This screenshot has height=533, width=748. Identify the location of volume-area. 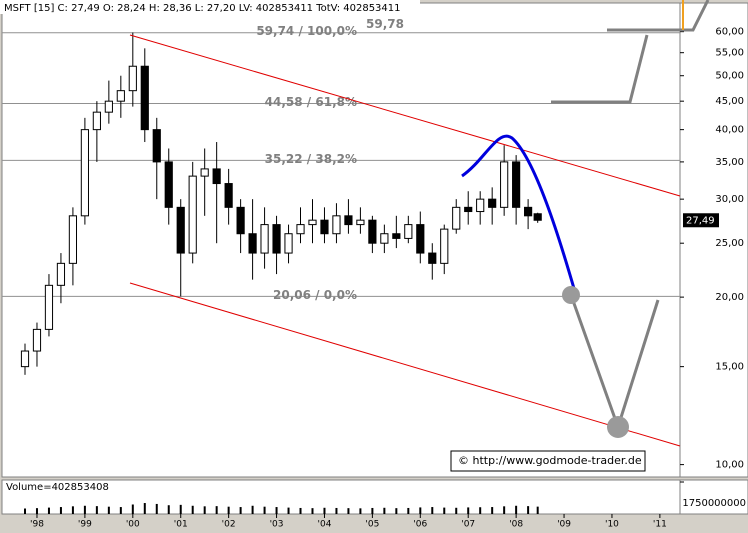
(341, 497).